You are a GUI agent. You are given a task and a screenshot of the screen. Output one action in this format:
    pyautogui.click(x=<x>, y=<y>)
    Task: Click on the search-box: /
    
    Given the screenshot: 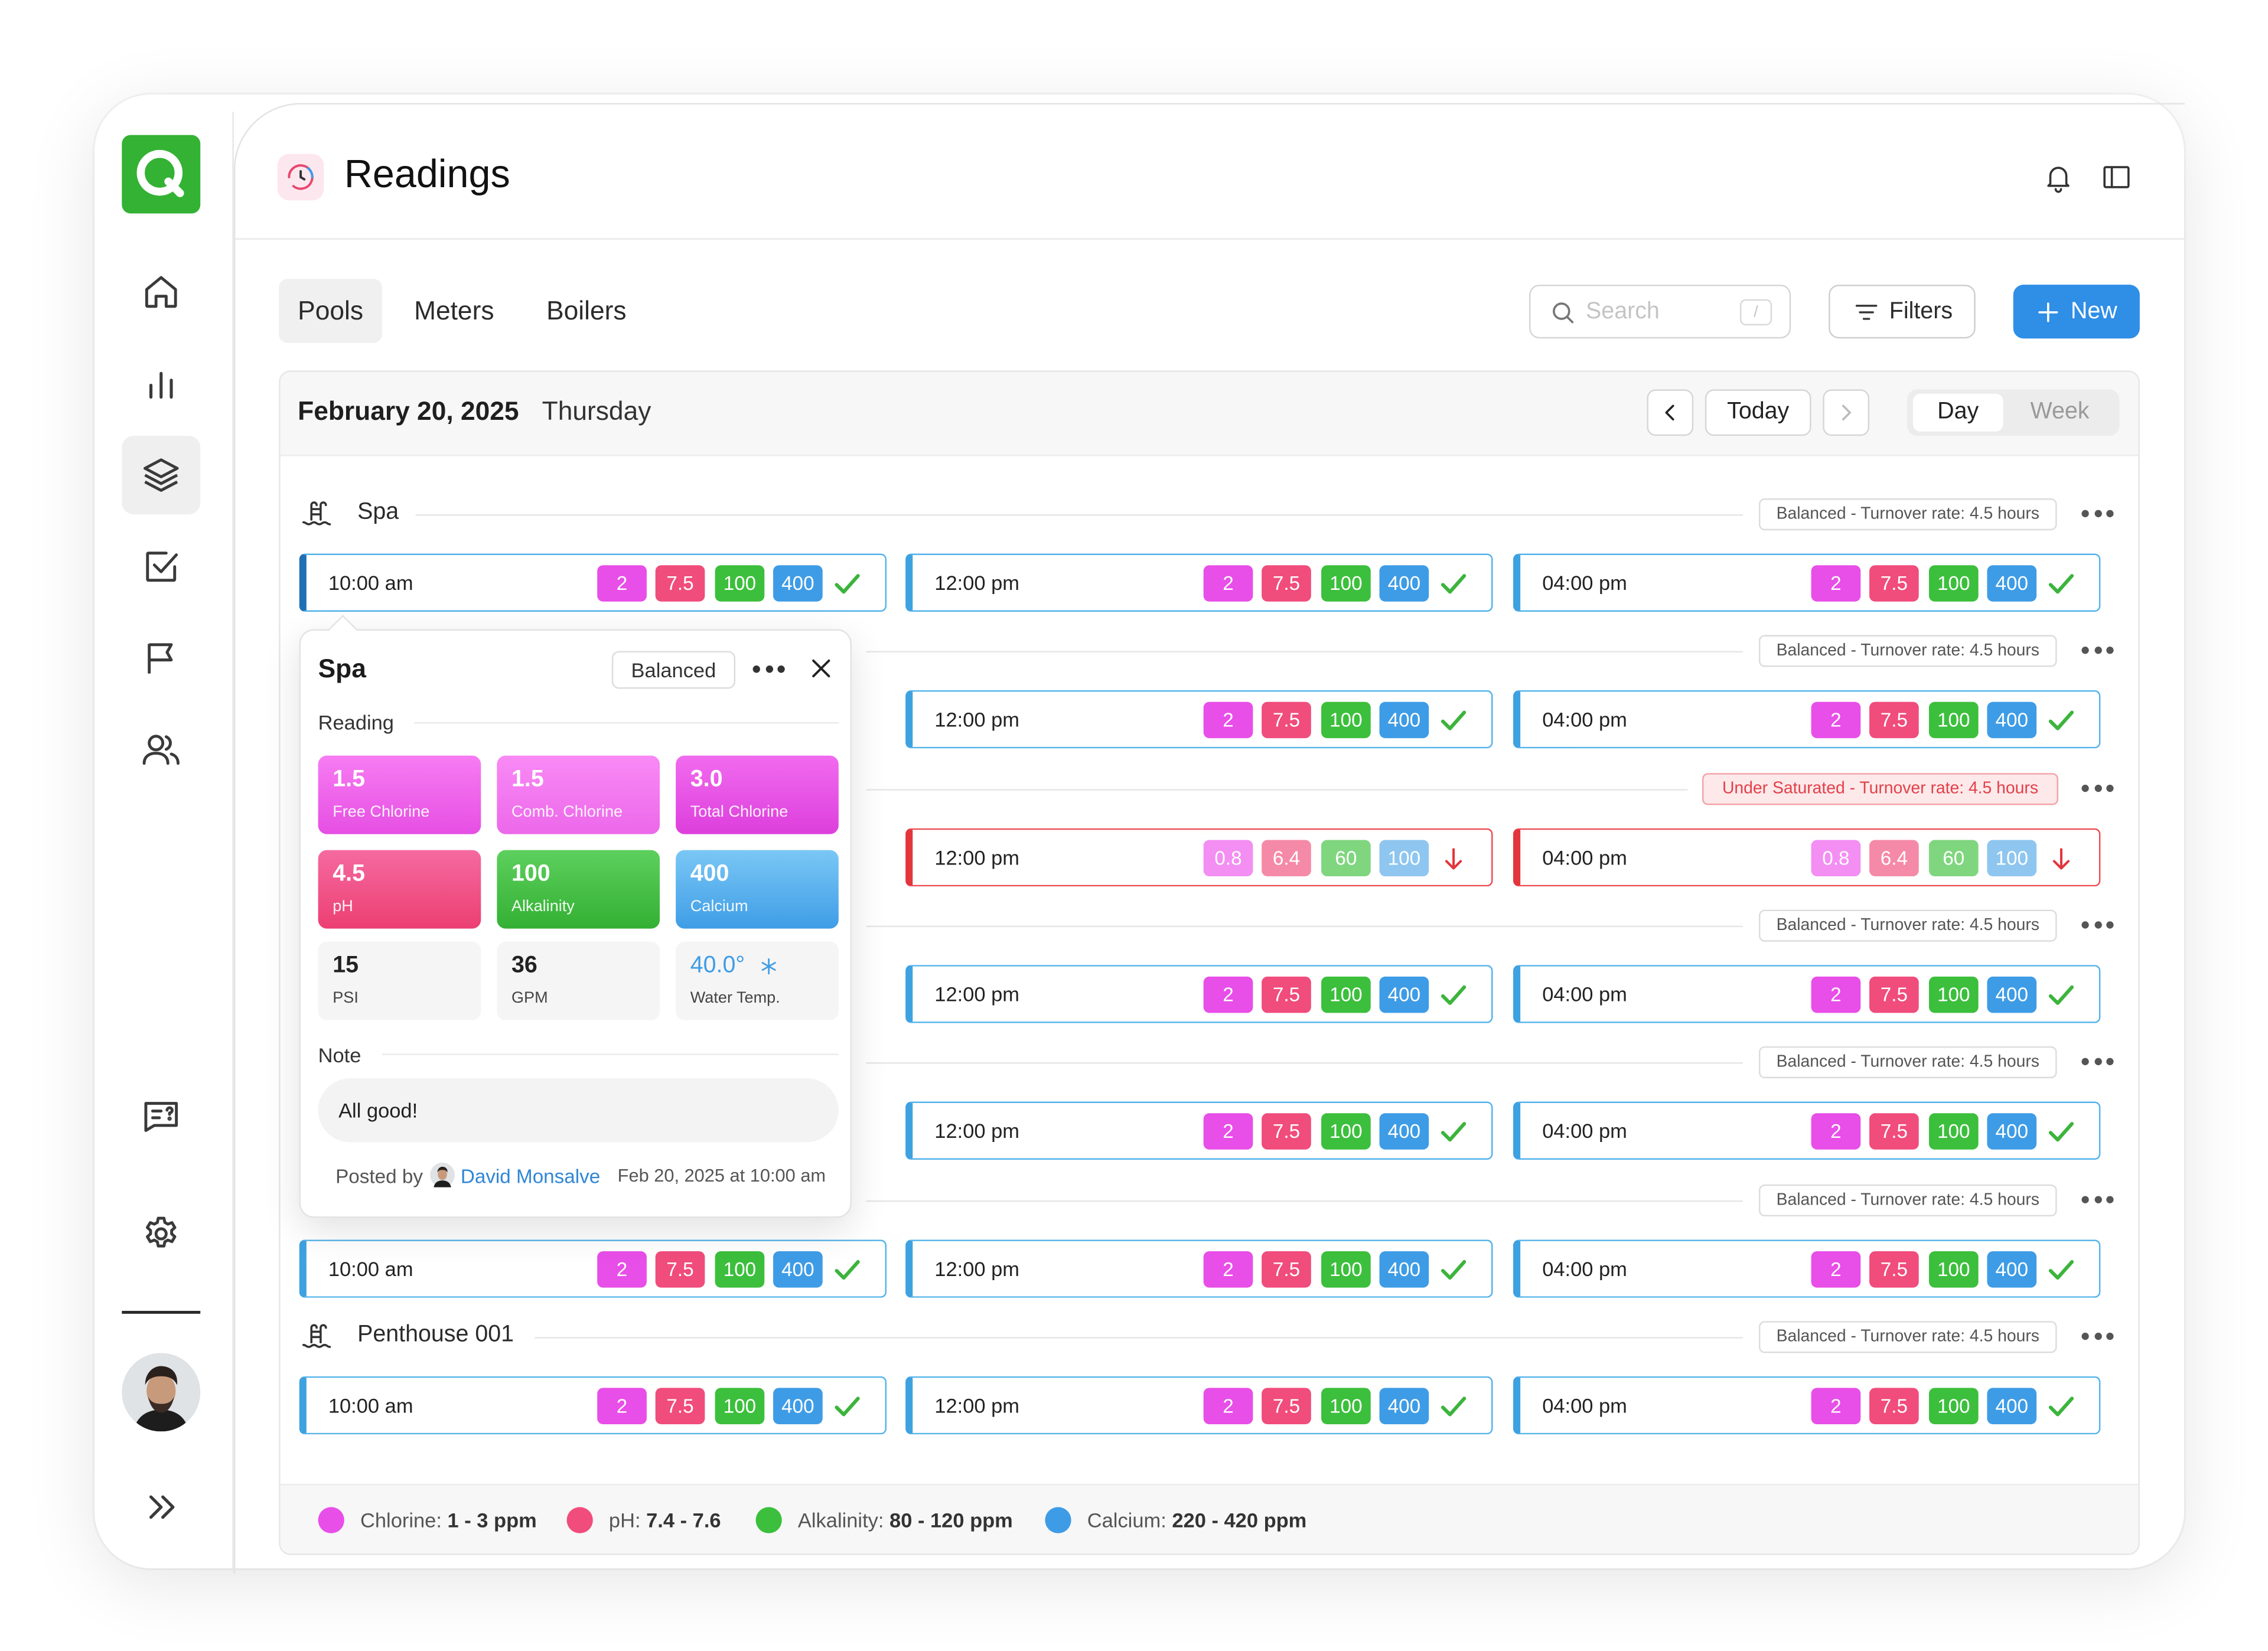 What is the action you would take?
    pyautogui.click(x=1660, y=312)
    